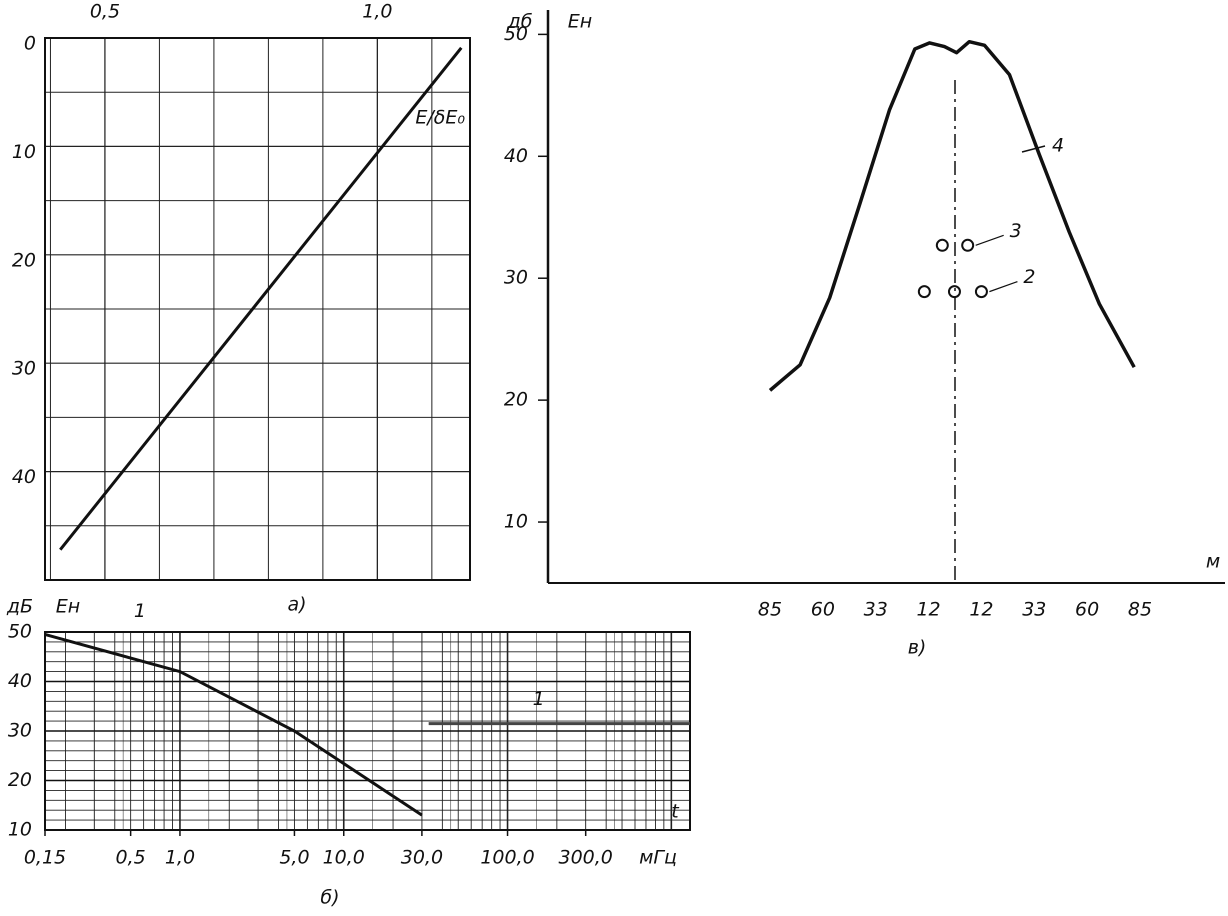 The width and height of the screenshot is (1228, 916). Describe the element at coordinates (45, 858) in the screenshot. I see `x-tick-label: 0,15` at that location.